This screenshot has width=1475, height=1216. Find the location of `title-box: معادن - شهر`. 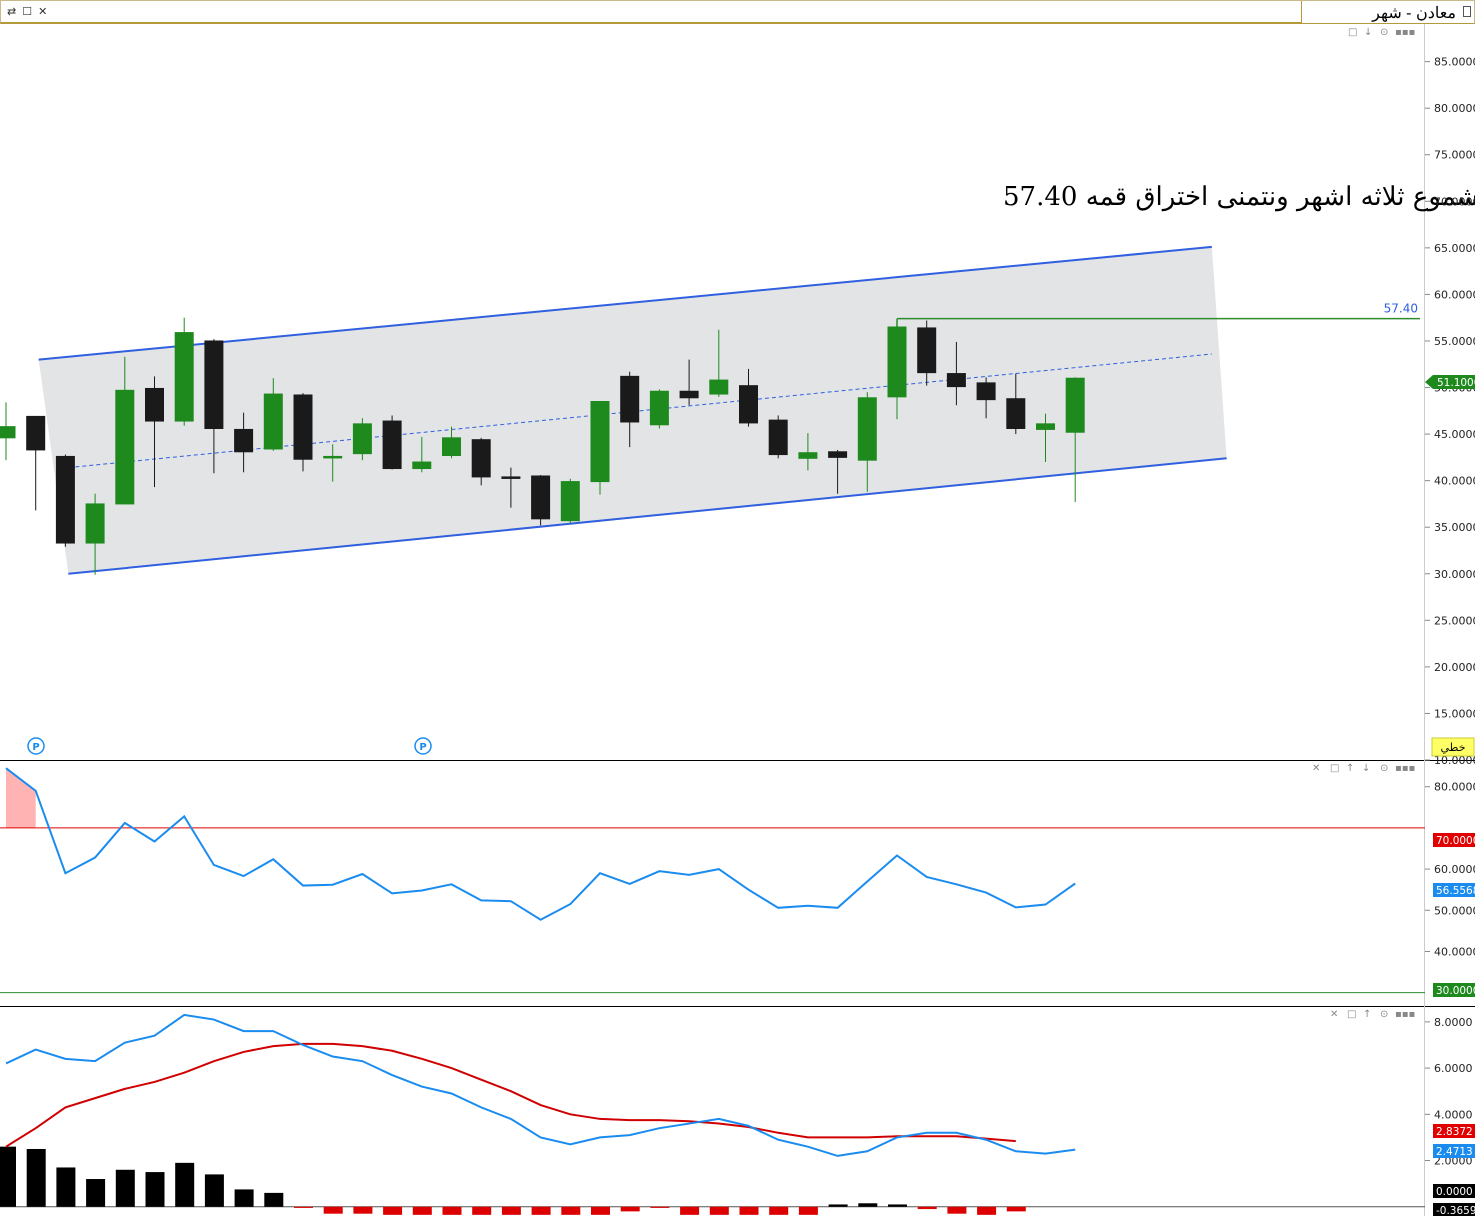

title-box: معادن - شهر is located at coordinates (1387, 12).